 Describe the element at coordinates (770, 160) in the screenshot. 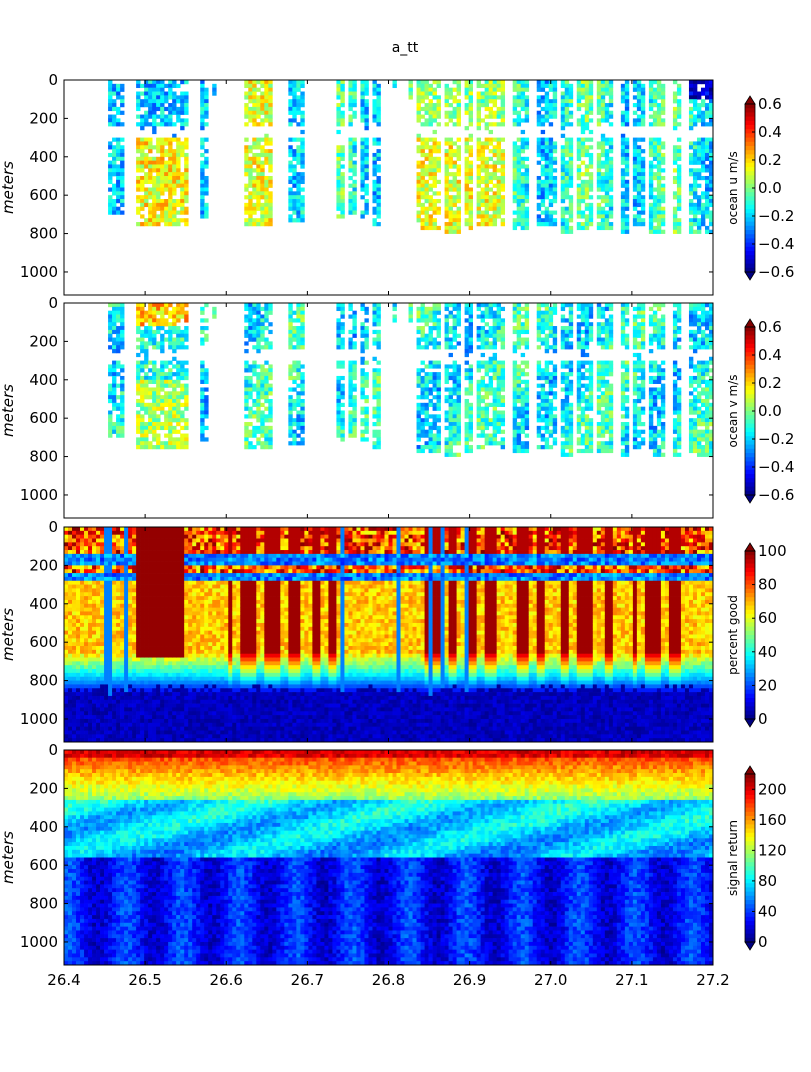

I see `colorbar-tick-label: 0.2` at that location.